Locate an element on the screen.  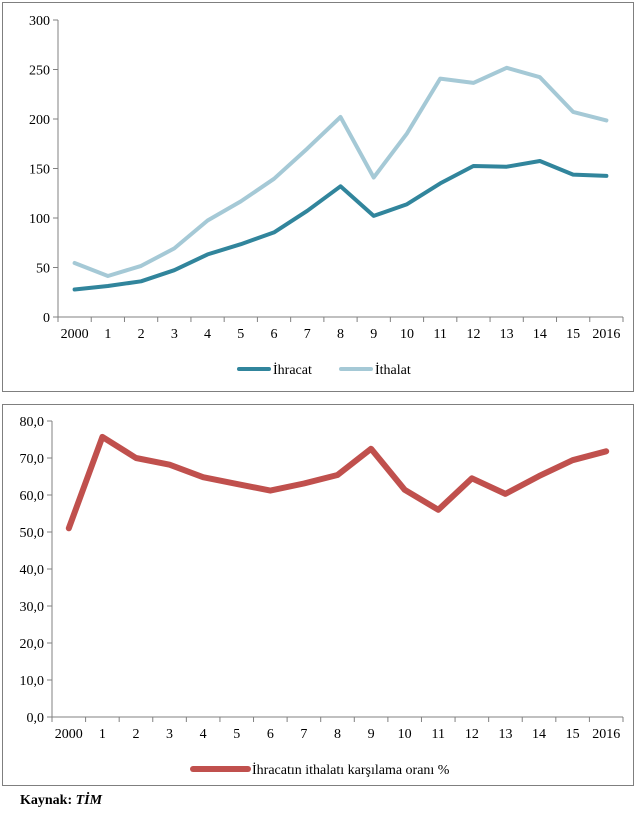
source-note: Kaynak: TİM is located at coordinates (61, 801).